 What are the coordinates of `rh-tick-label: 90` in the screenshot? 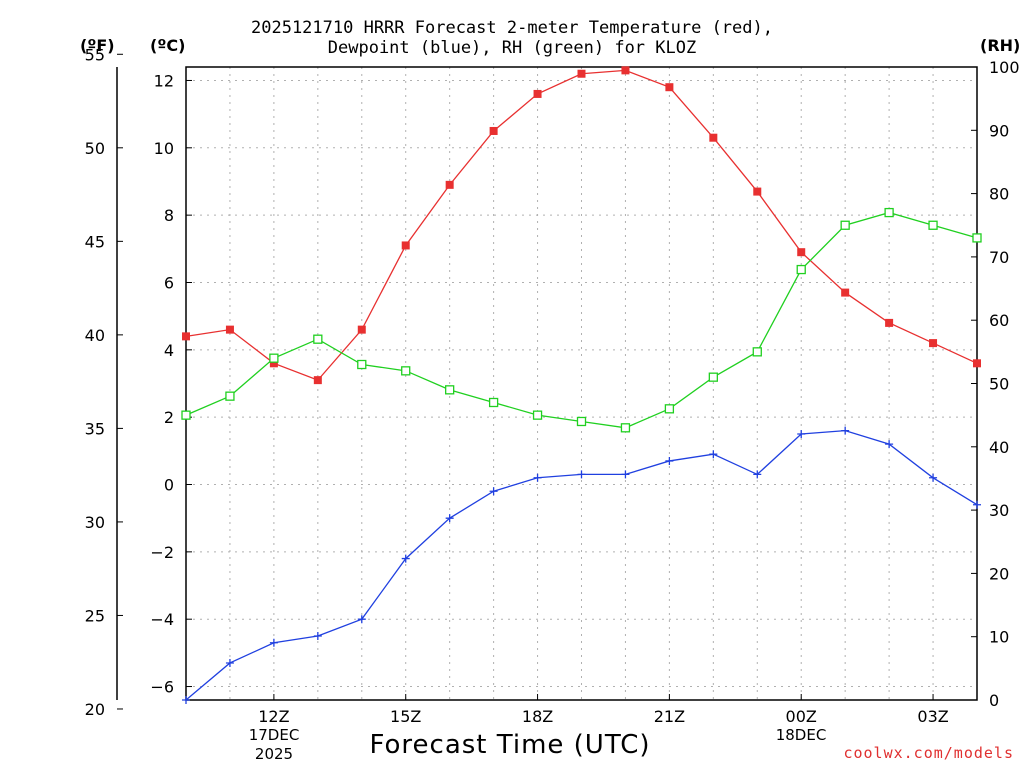 It's located at (999, 130).